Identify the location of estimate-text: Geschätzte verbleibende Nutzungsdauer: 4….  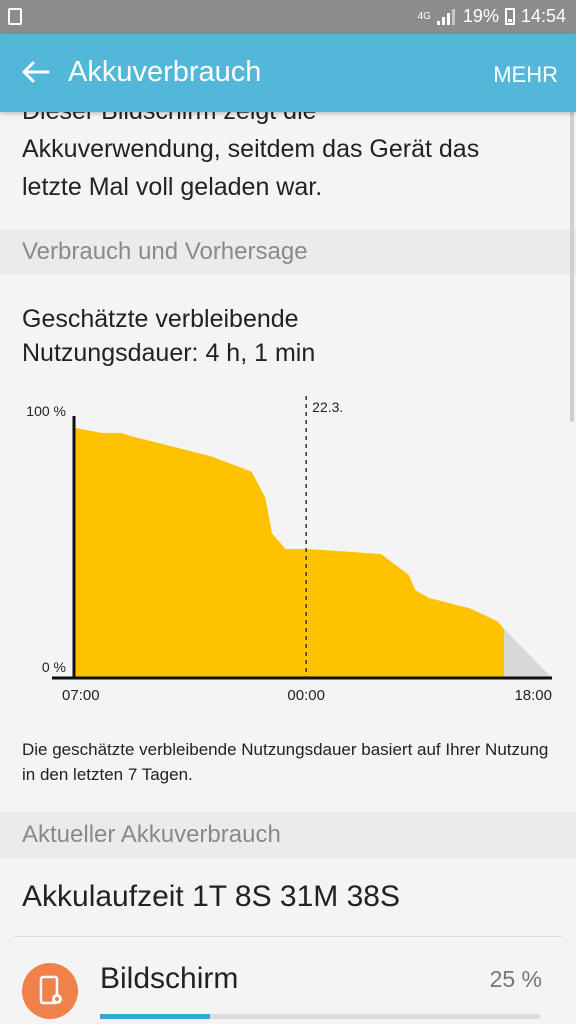
(168, 336).